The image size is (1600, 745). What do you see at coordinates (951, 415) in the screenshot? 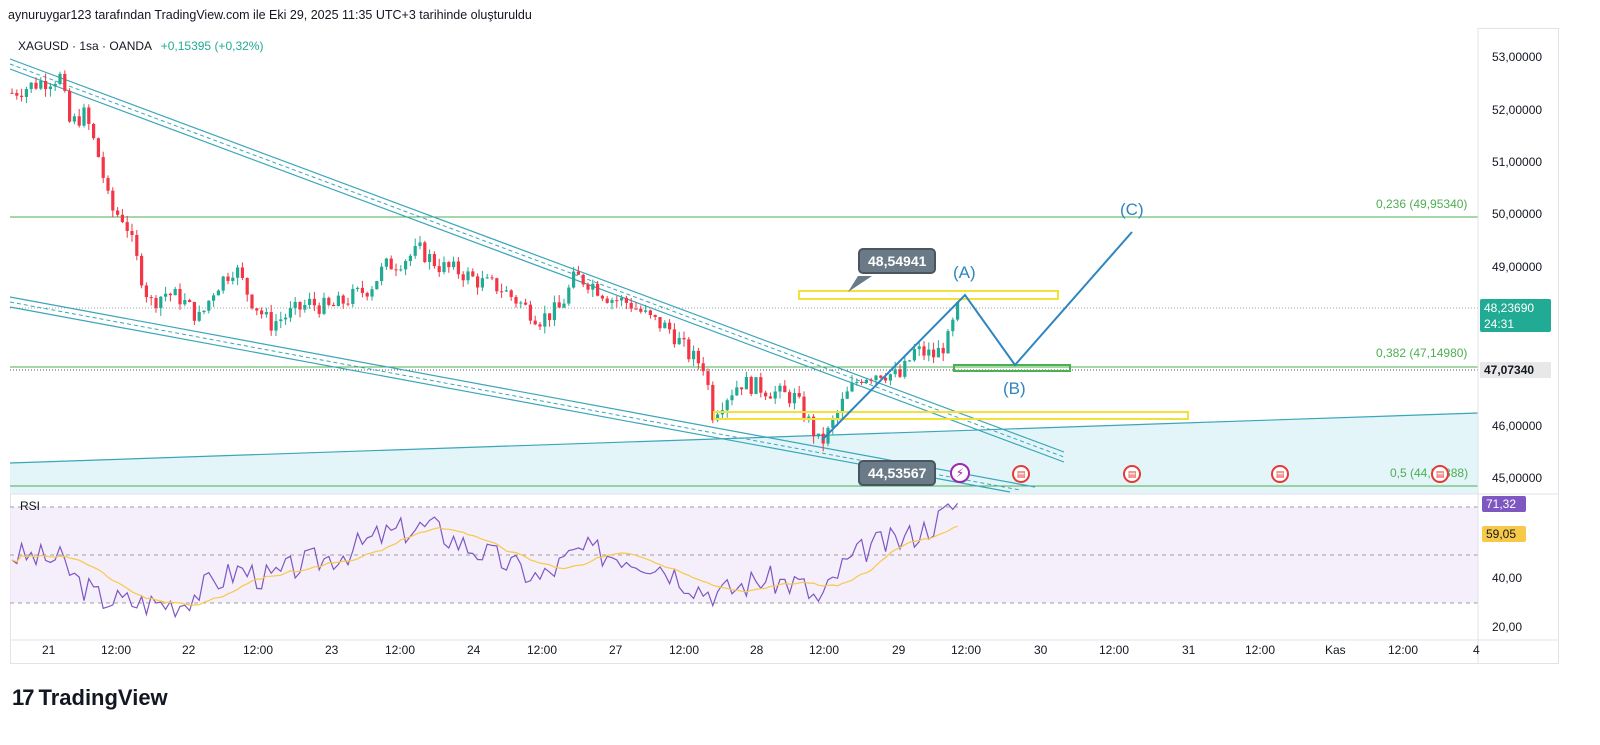
I see `support-box` at bounding box center [951, 415].